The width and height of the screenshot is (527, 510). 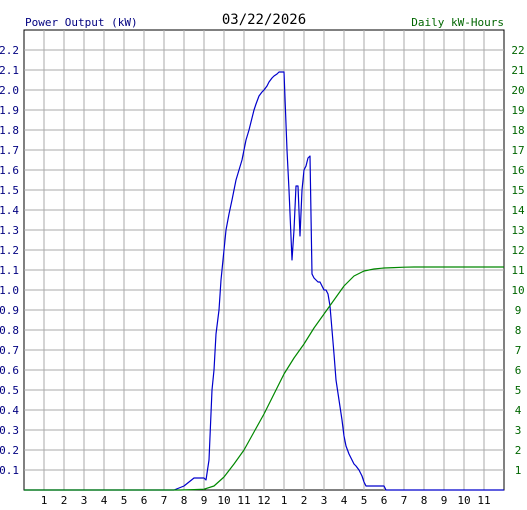 I want to click on right-tick-label: 20, so click(x=517, y=90).